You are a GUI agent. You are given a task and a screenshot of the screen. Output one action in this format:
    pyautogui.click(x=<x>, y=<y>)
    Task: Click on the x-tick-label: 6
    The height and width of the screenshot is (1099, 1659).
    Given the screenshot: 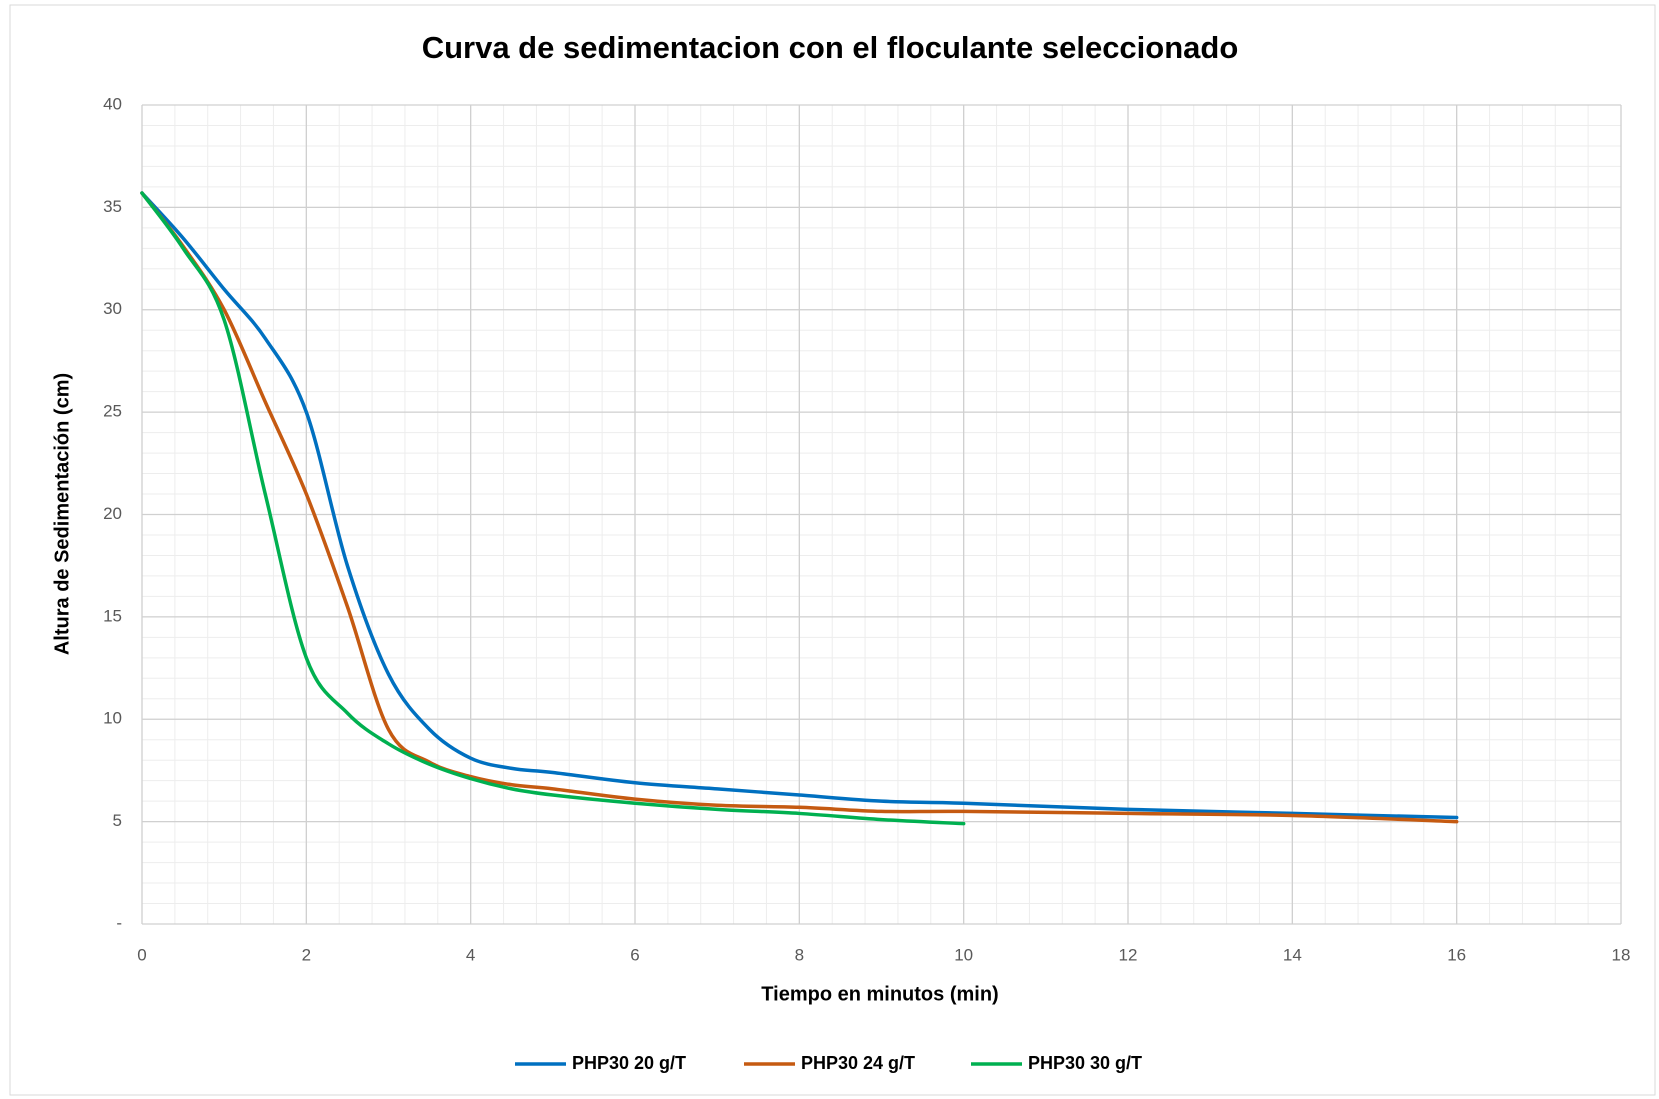 What is the action you would take?
    pyautogui.click(x=634, y=954)
    